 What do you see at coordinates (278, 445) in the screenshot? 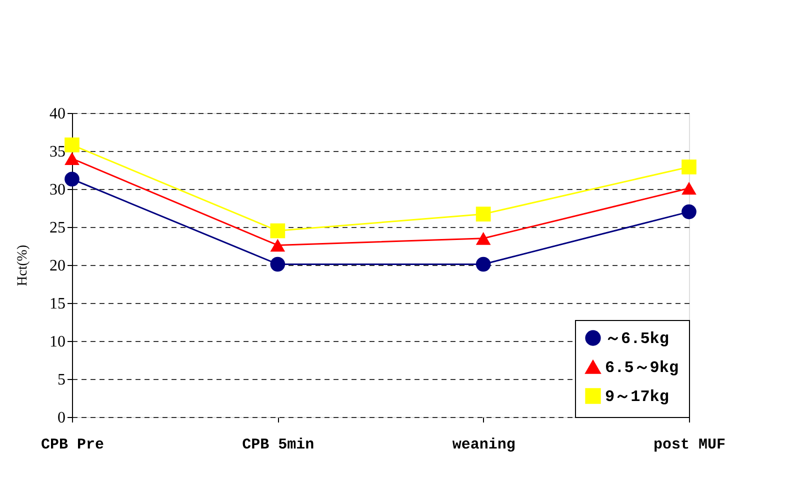
I see `x-tick-label: CPB 5min` at bounding box center [278, 445].